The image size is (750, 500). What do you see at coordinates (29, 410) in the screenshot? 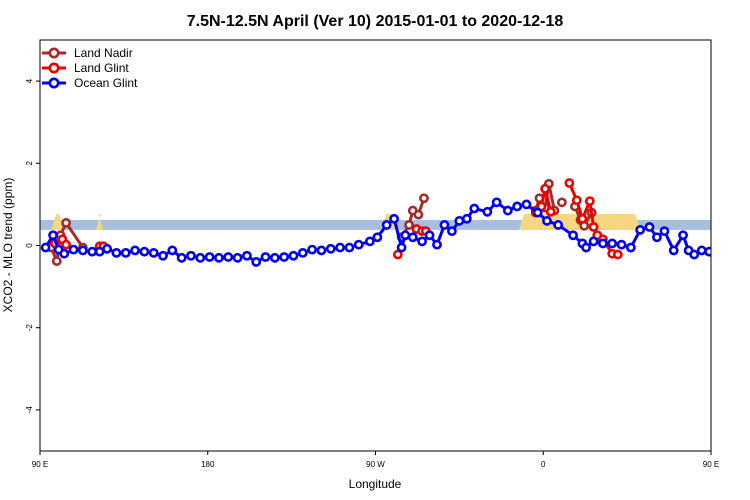
I see `y-tick-label: -4` at bounding box center [29, 410].